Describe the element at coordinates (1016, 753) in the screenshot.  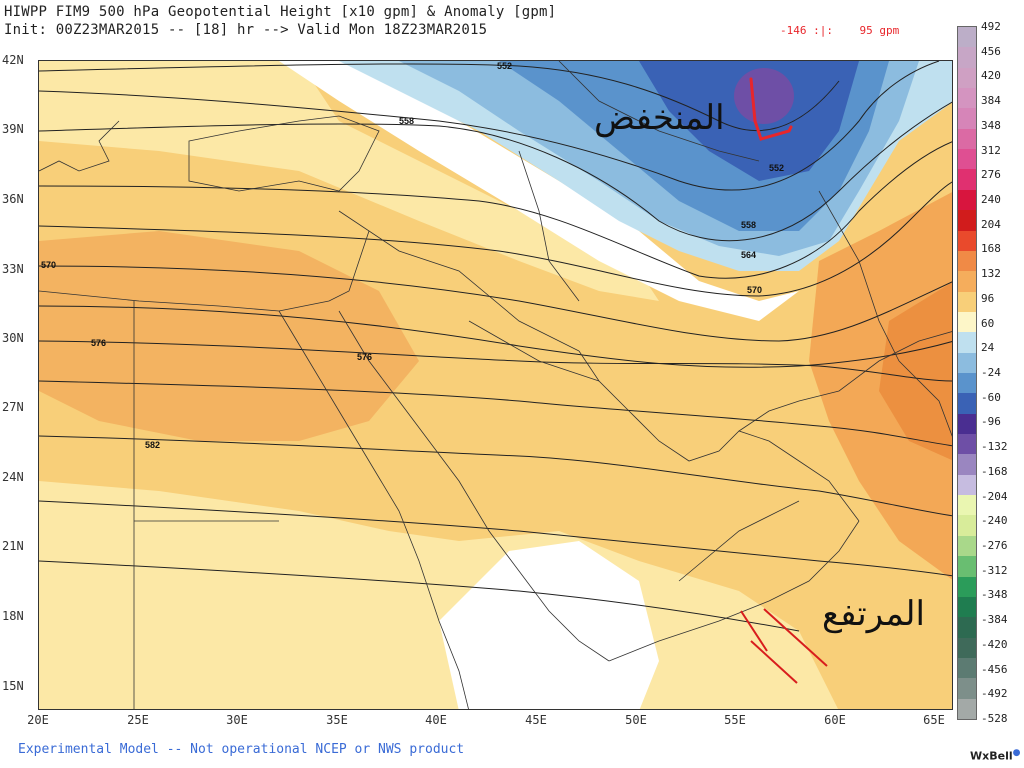
I see `brand-mark-icon: ●` at that location.